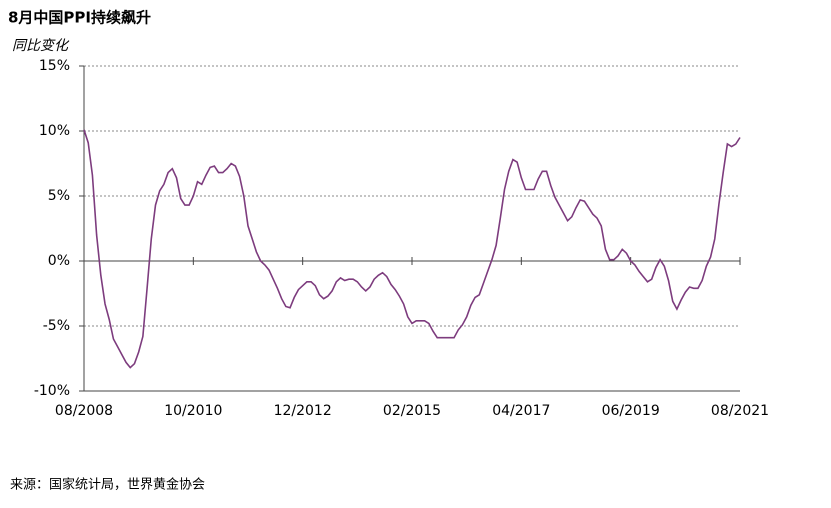  Describe the element at coordinates (303, 411) in the screenshot. I see `x-tick-label: 12/2012` at that location.